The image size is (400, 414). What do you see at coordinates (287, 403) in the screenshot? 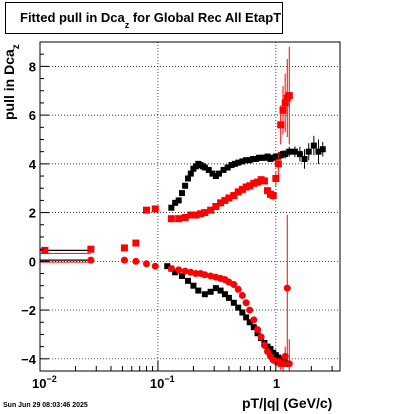
I see `x-axis-label: pT/|q| (GeV/c)` at bounding box center [287, 403].